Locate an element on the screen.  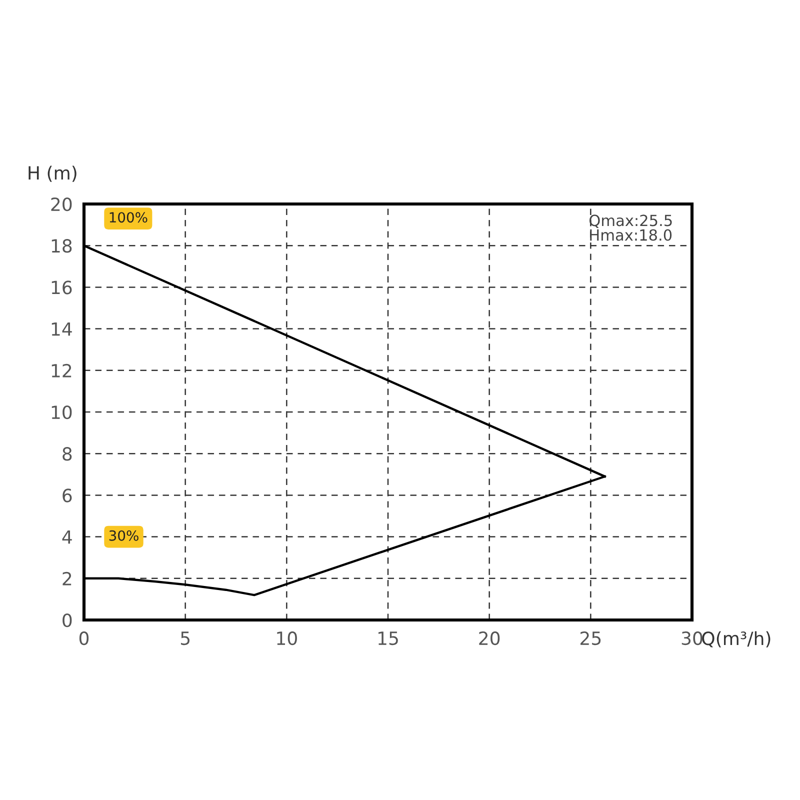
x-tick-label: 15 is located at coordinates (388, 639).